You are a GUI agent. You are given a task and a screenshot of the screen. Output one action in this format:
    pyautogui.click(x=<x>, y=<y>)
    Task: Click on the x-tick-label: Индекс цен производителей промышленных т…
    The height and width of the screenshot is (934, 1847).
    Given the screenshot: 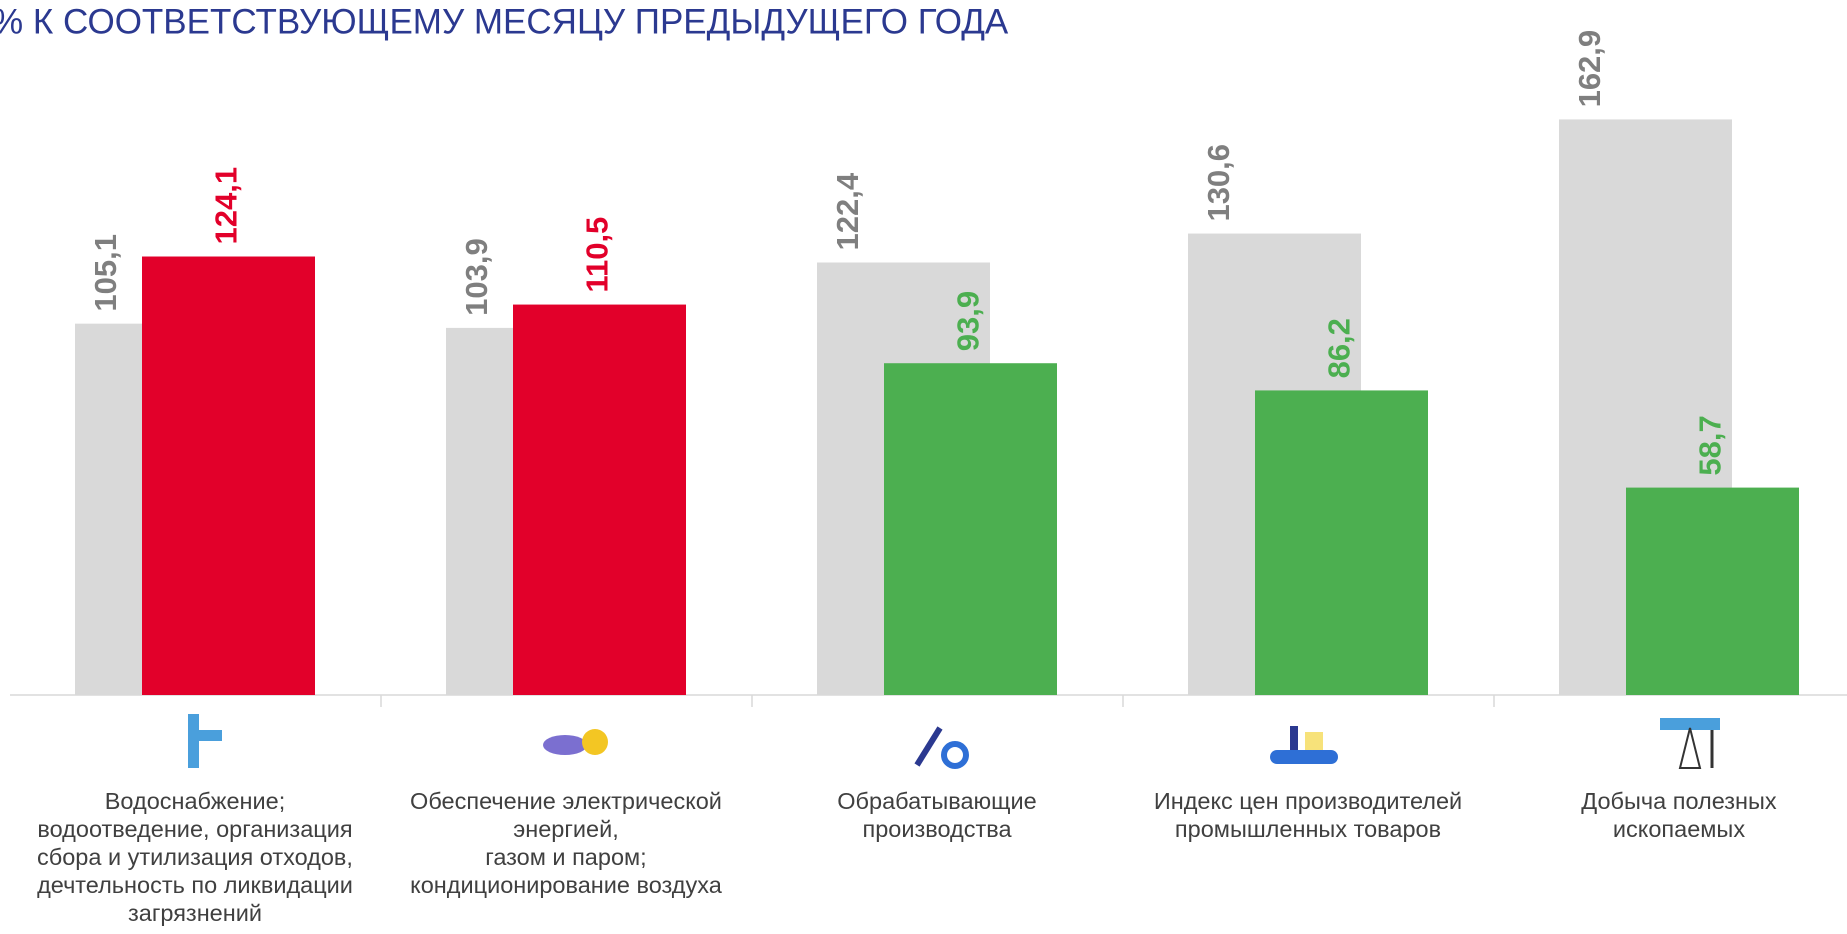 What is the action you would take?
    pyautogui.click(x=1308, y=815)
    